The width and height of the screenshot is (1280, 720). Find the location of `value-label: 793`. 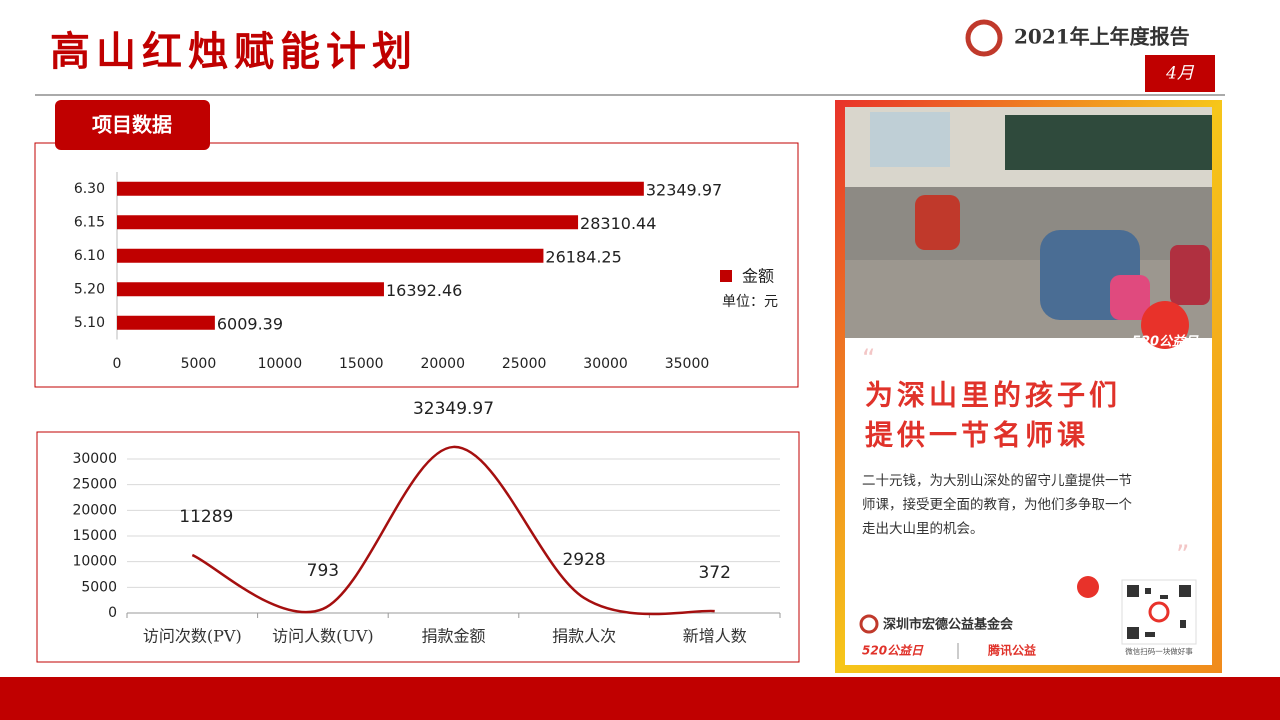

value-label: 793 is located at coordinates (323, 571).